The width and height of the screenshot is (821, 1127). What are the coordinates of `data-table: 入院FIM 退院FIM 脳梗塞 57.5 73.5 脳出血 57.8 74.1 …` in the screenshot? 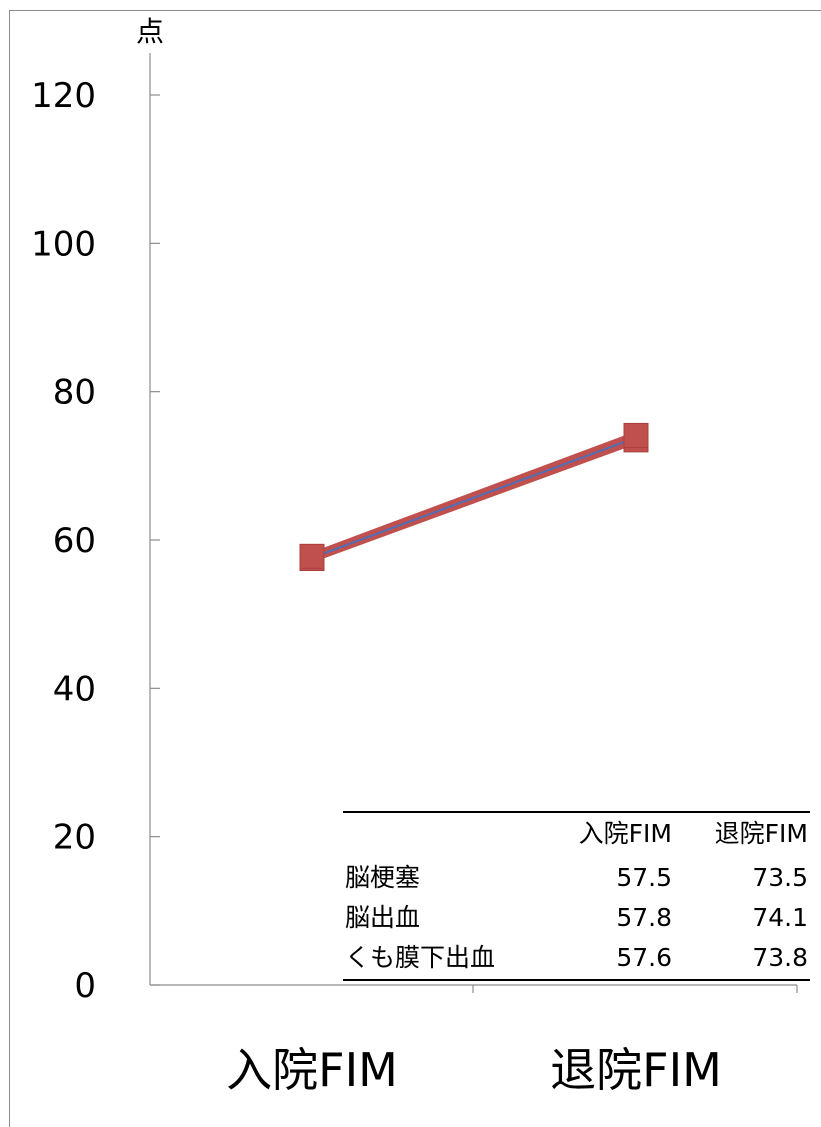 It's located at (576, 896).